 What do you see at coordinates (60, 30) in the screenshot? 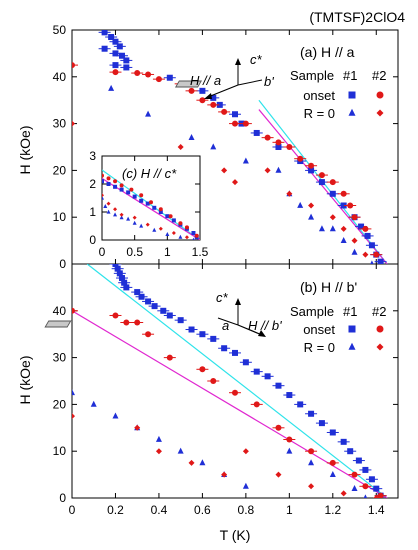
I see `ytick-label: 50` at bounding box center [60, 30].